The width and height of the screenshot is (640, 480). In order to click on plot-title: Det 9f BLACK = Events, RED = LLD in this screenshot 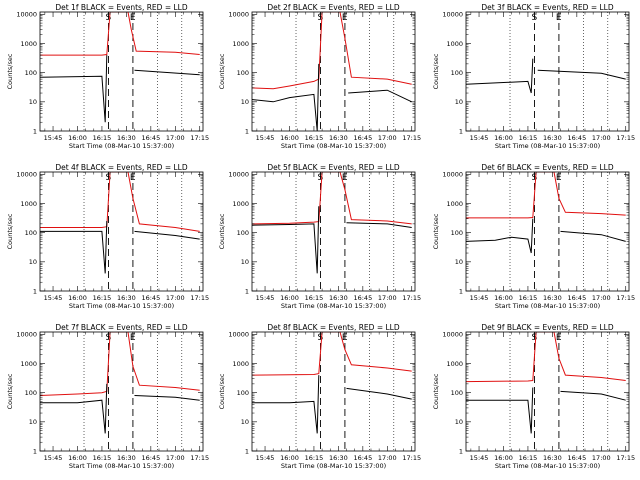, I will do `click(547, 327)`.